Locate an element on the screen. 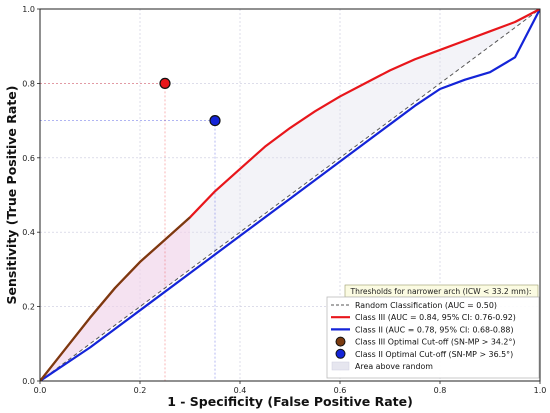  y-tick-label: 0.6 is located at coordinates (28, 158).